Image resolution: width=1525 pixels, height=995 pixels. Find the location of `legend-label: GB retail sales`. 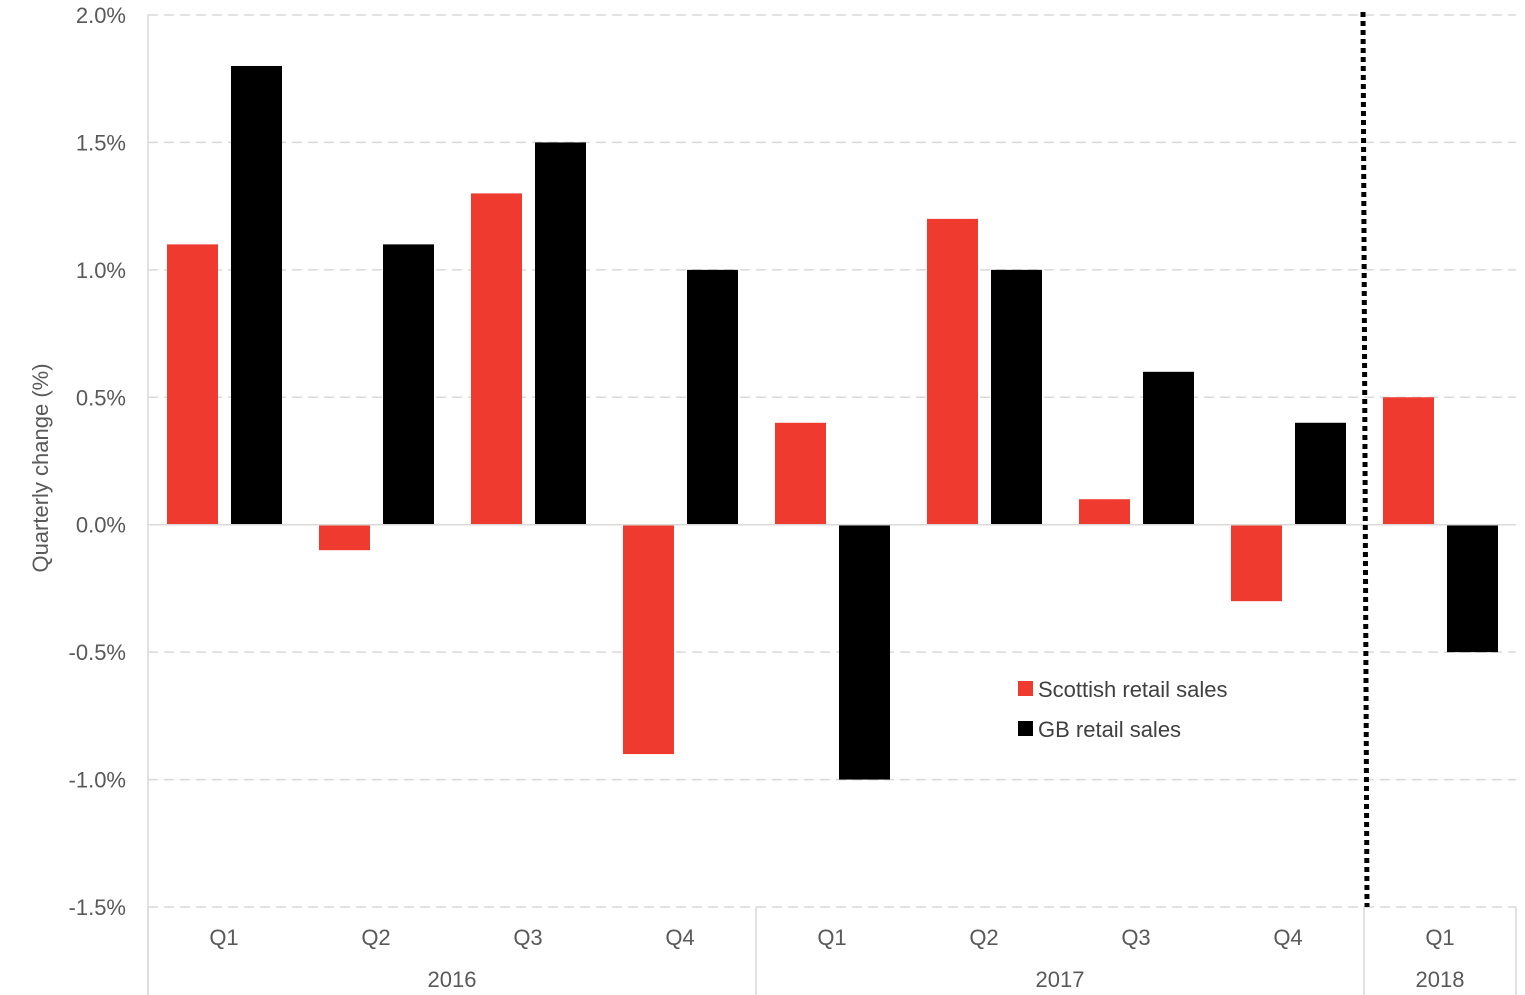

legend-label: GB retail sales is located at coordinates (1109, 729).